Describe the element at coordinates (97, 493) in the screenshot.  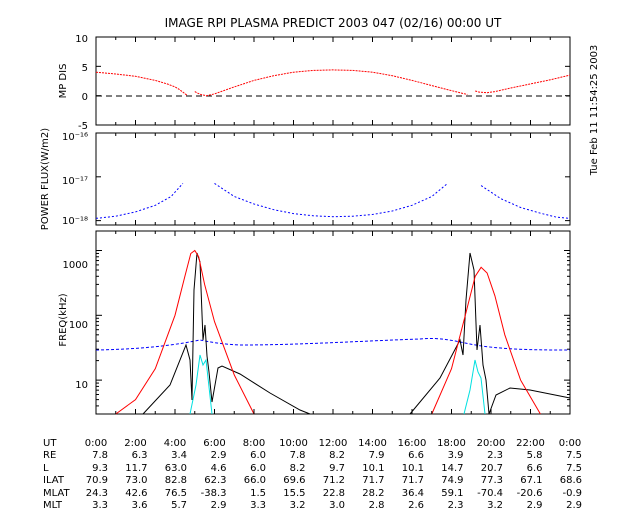
I see `ephemeris-cell: 24.3` at that location.